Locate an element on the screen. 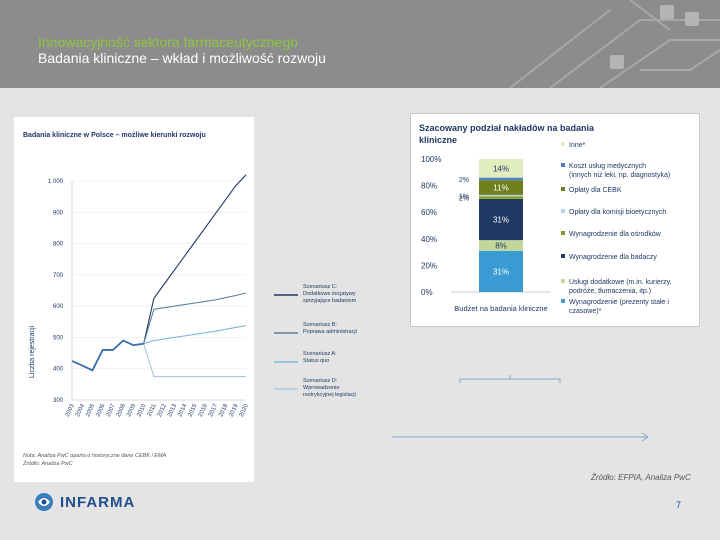  bar-chart-legend-label: czasowe)* is located at coordinates (585, 311).